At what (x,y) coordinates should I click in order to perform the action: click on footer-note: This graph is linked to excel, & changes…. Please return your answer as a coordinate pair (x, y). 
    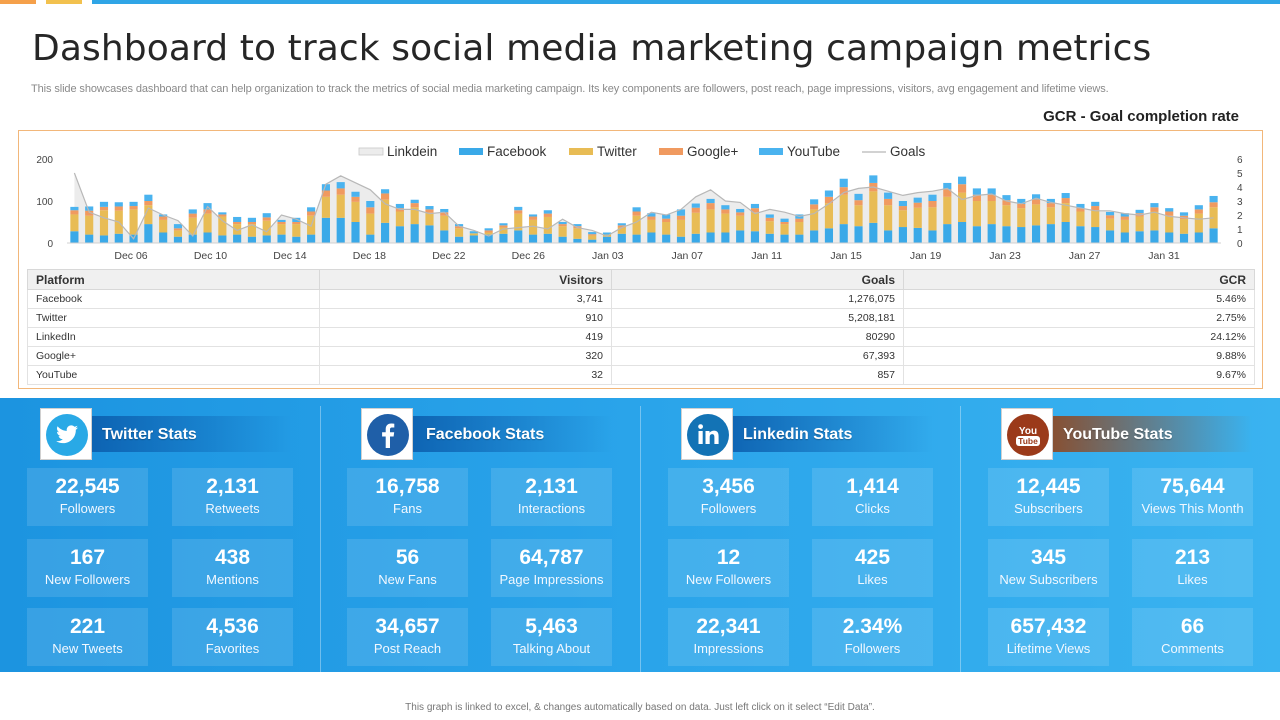
    Looking at the image, I should click on (640, 707).